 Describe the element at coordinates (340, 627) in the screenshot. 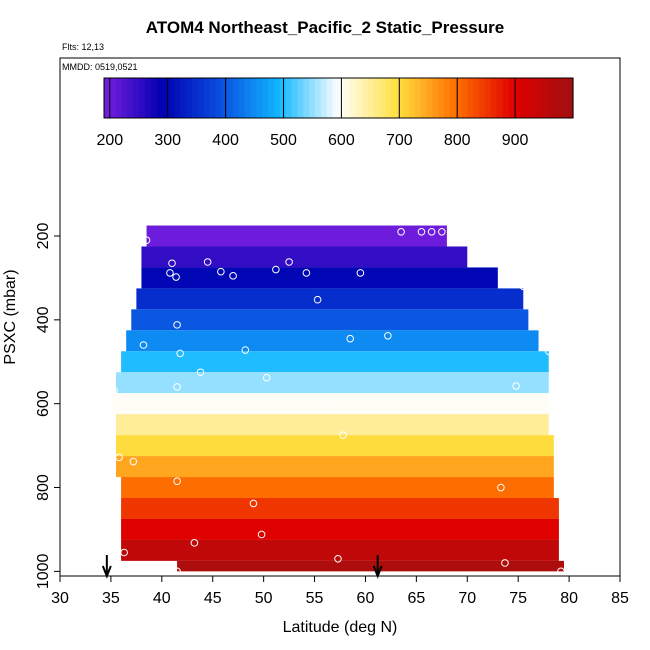

I see `x-axis-label: Latitude (deg N)` at that location.